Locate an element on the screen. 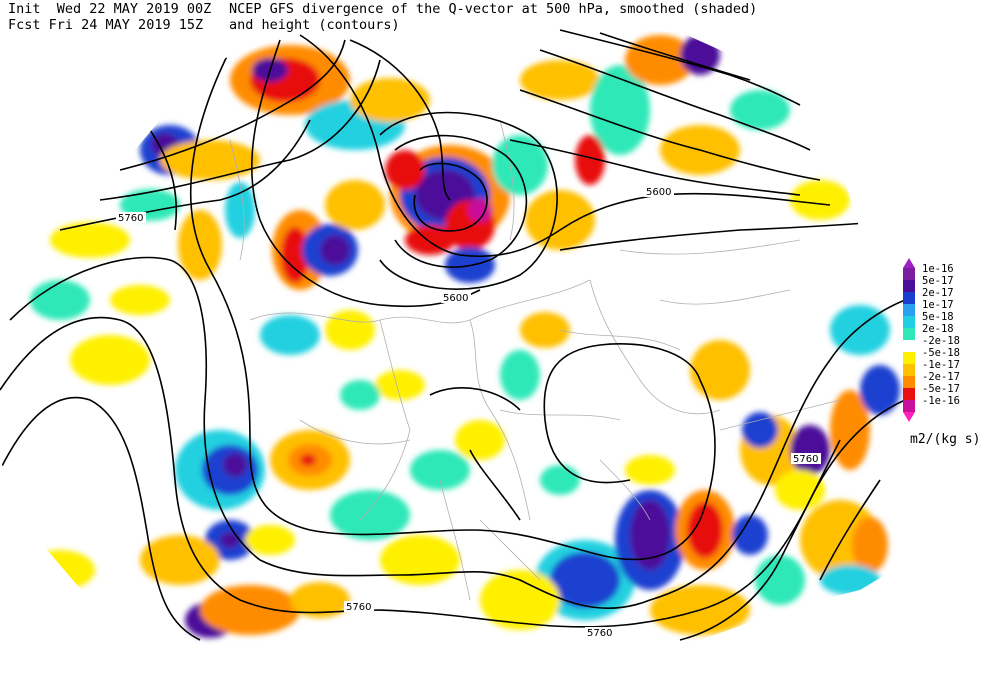  colorbar-tick-label: -2e-18 is located at coordinates (941, 341).